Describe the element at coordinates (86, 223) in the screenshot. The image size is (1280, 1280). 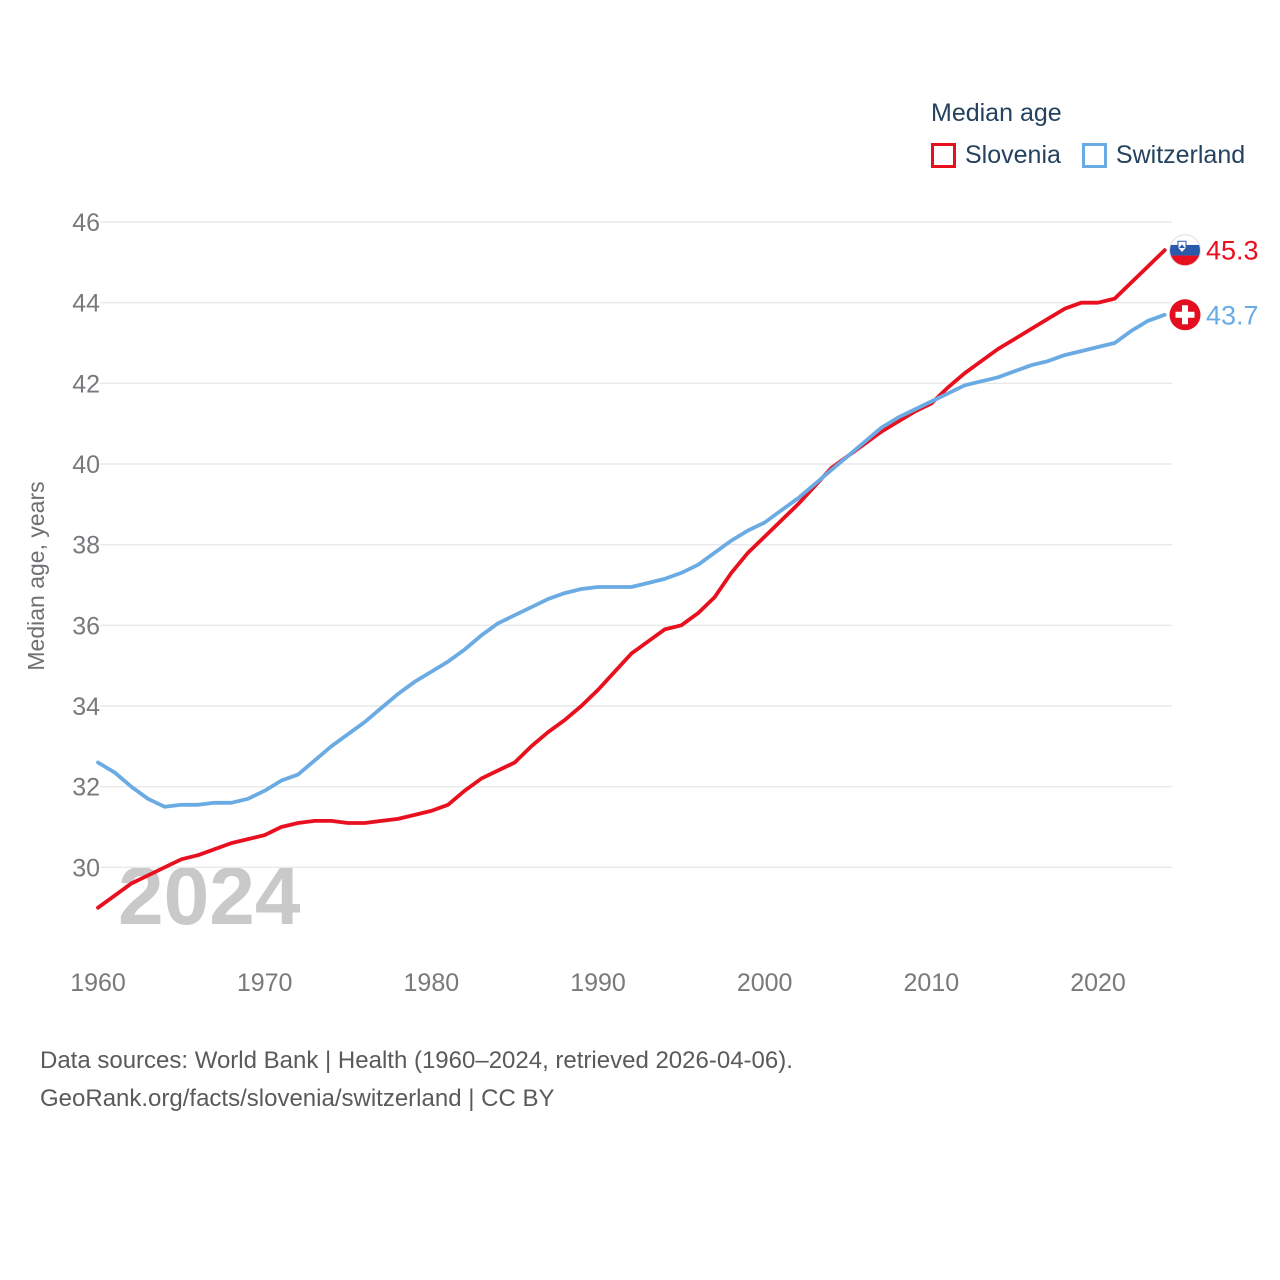
I see `y-tick-label: 46` at that location.